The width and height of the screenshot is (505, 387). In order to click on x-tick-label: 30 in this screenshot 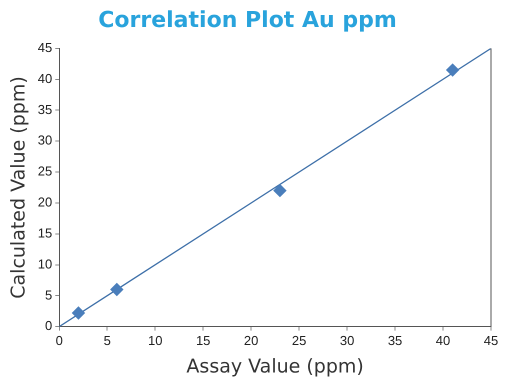, I will do `click(347, 340)`.